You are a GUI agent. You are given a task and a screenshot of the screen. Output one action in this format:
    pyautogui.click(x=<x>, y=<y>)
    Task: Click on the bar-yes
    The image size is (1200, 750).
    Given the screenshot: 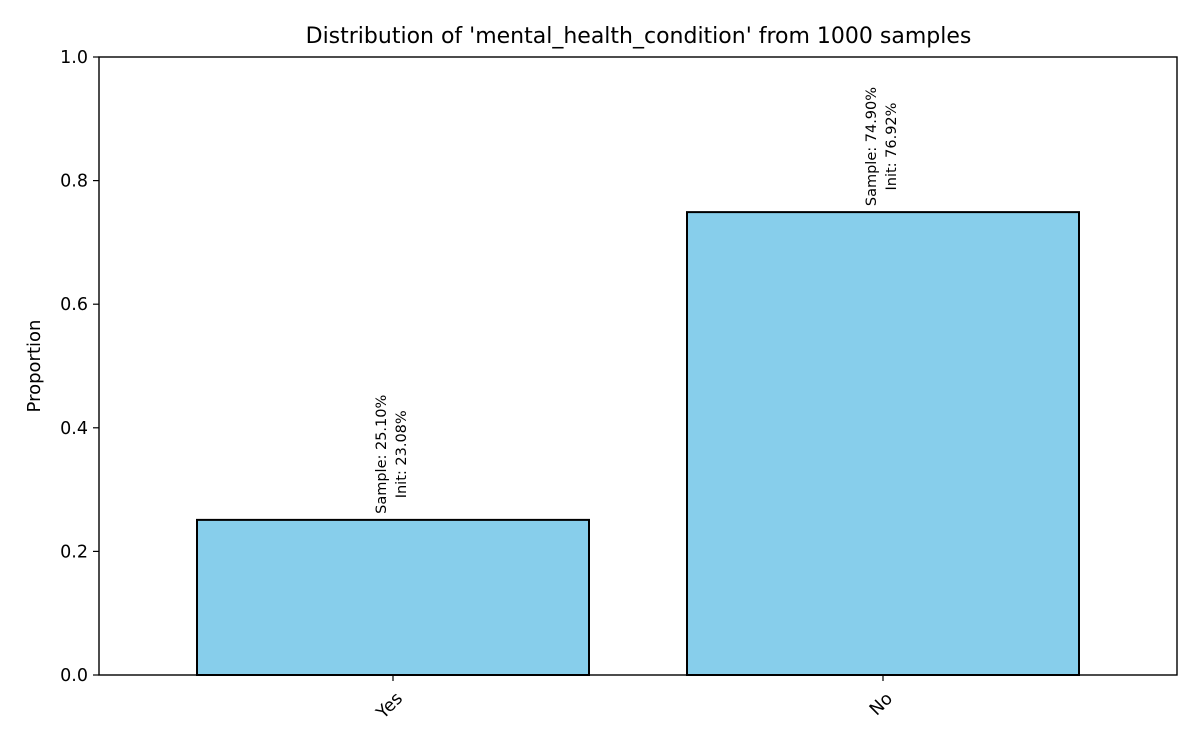 What is the action you would take?
    pyautogui.click(x=393, y=597)
    